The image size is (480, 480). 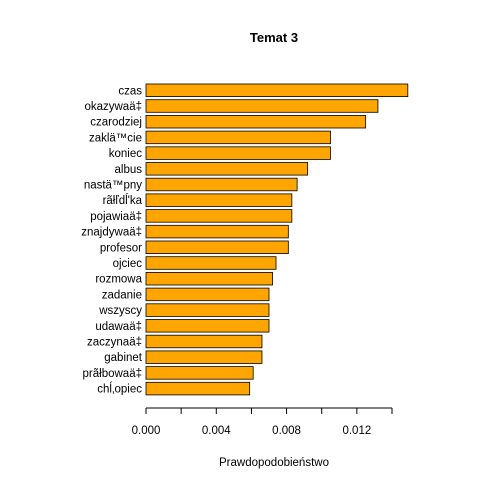 What do you see at coordinates (119, 389) in the screenshot?
I see `category-label-19: chĺ‚opiec` at bounding box center [119, 389].